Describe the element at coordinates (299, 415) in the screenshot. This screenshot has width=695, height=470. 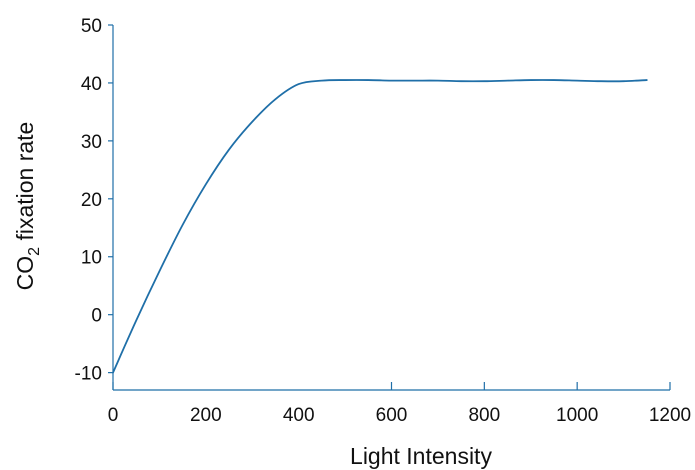
I see `x-tick-label: 400` at that location.